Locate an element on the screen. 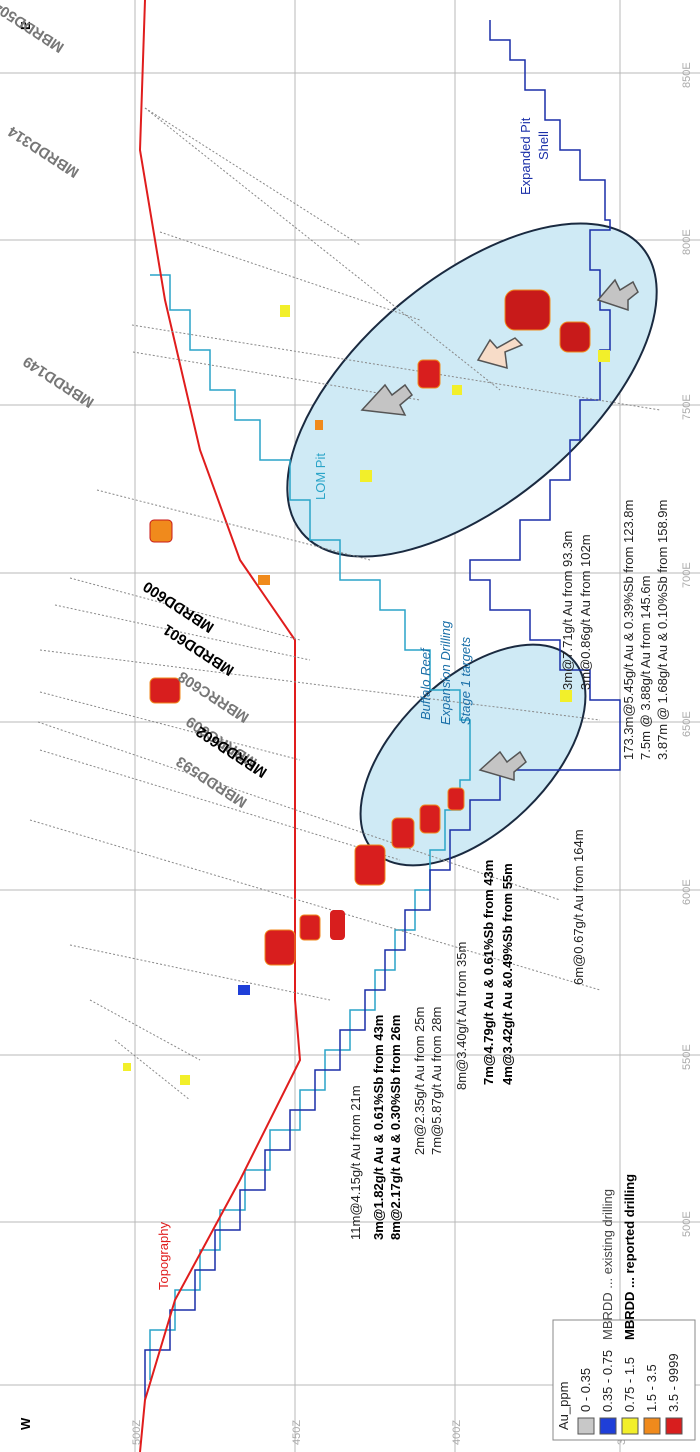 Image resolution: width=700 pixels, height=1452 pixels. topography-label: Topography is located at coordinates (163, 1256).